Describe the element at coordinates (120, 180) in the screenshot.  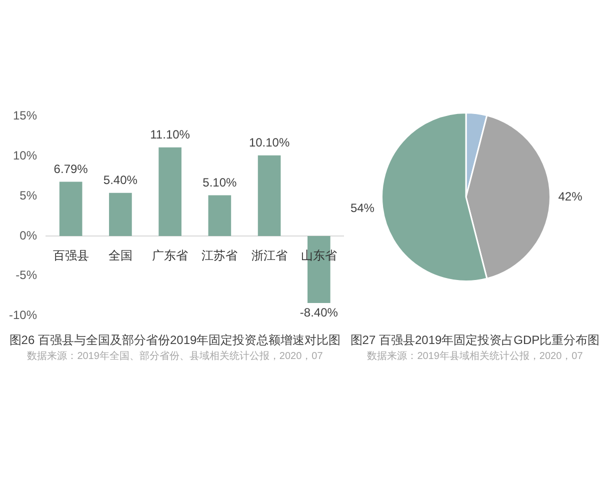
I see `data-label: 5.40%` at that location.